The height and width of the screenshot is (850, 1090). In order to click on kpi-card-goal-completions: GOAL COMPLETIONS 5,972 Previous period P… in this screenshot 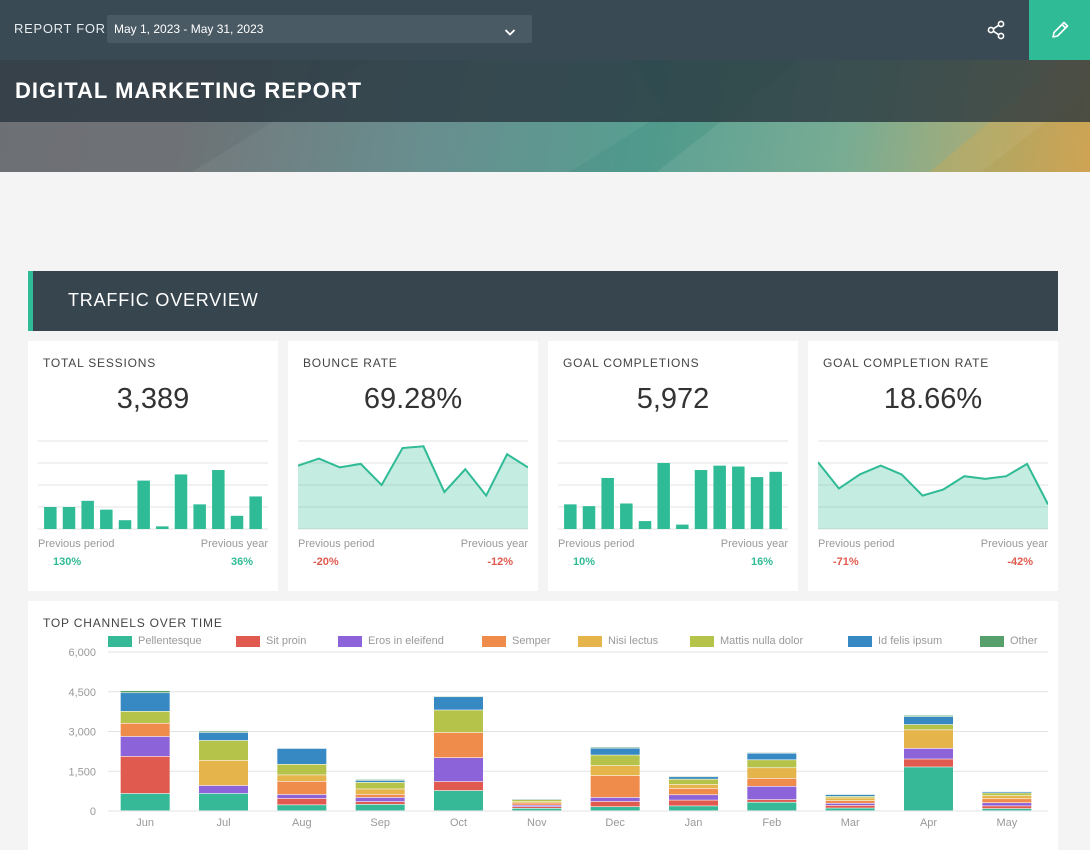, I will do `click(673, 466)`.